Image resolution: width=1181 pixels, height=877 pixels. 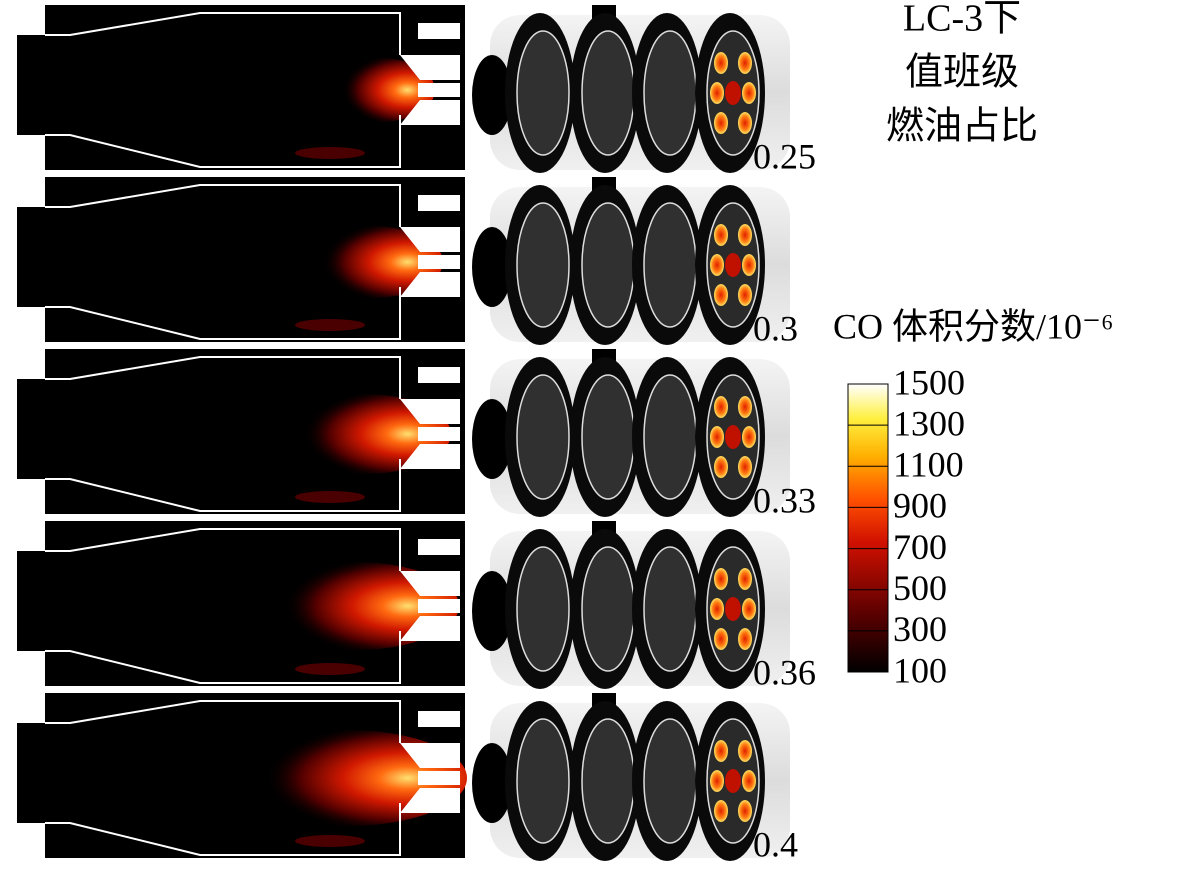 What do you see at coordinates (920, 547) in the screenshot?
I see `colorbar-tick-label: 700` at bounding box center [920, 547].